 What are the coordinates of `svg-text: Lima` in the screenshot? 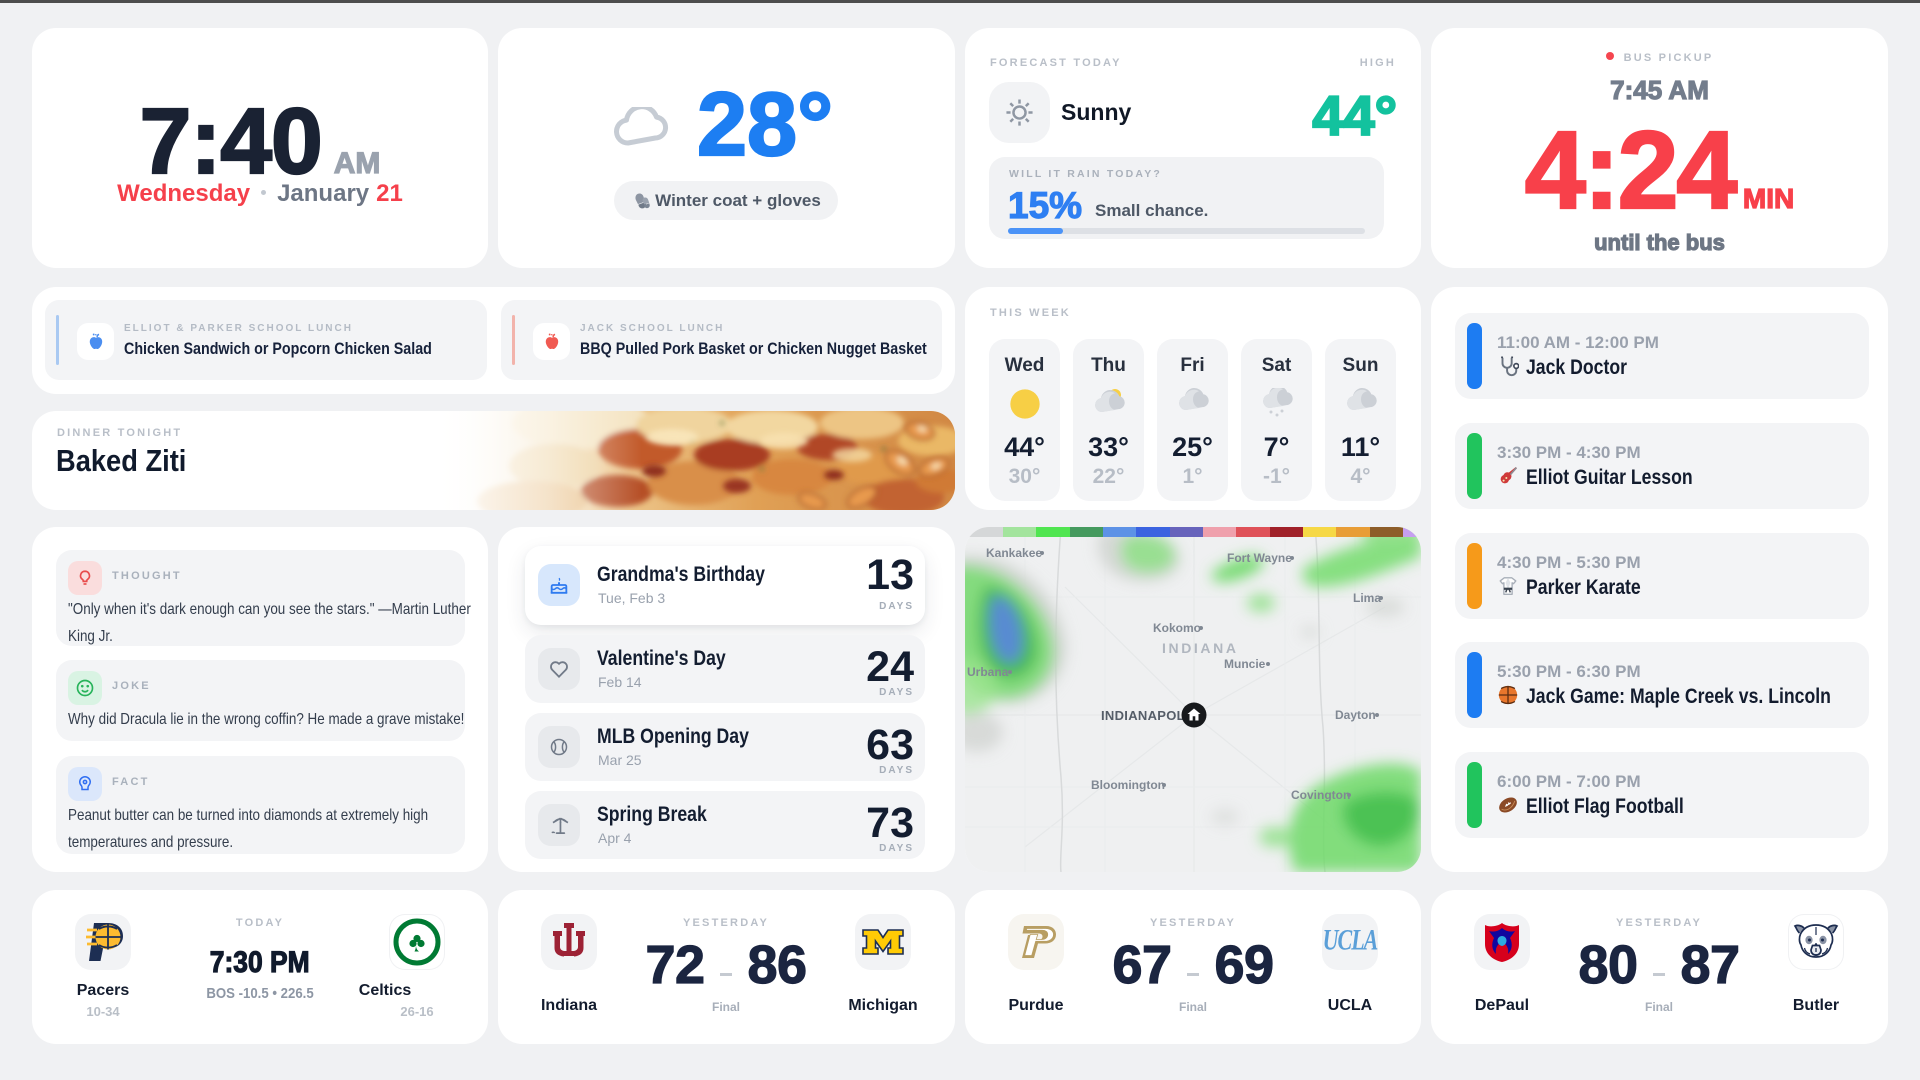 It's located at (1367, 598).